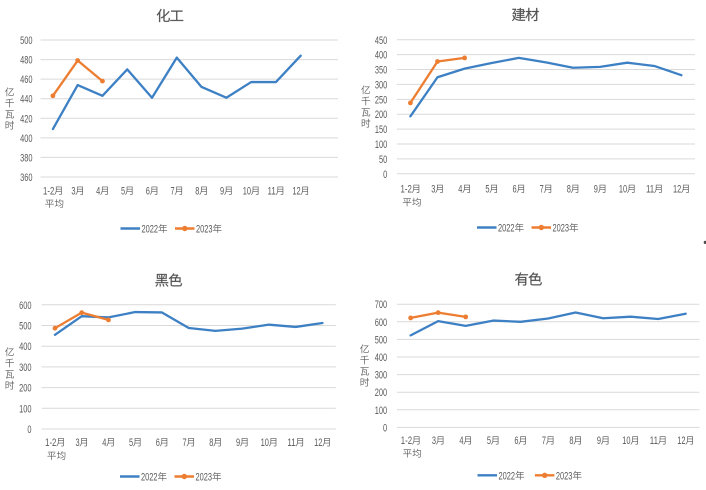 The height and width of the screenshot is (490, 706). Describe the element at coordinates (26, 80) in the screenshot. I see `svg-text: 460` at that location.